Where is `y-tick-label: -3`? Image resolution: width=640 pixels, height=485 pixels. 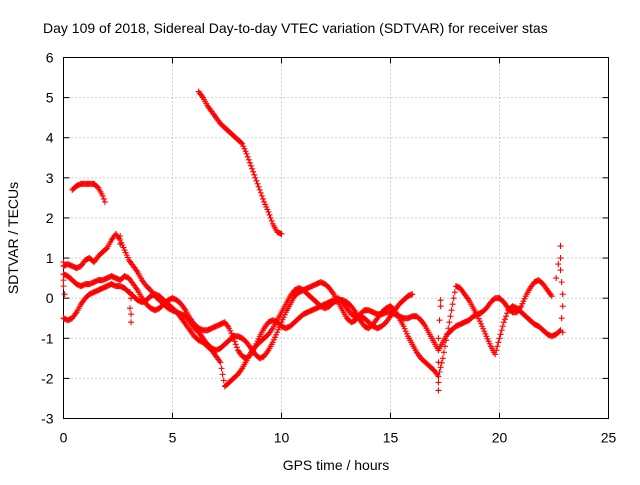 y-tick-label: -3 is located at coordinates (47, 419).